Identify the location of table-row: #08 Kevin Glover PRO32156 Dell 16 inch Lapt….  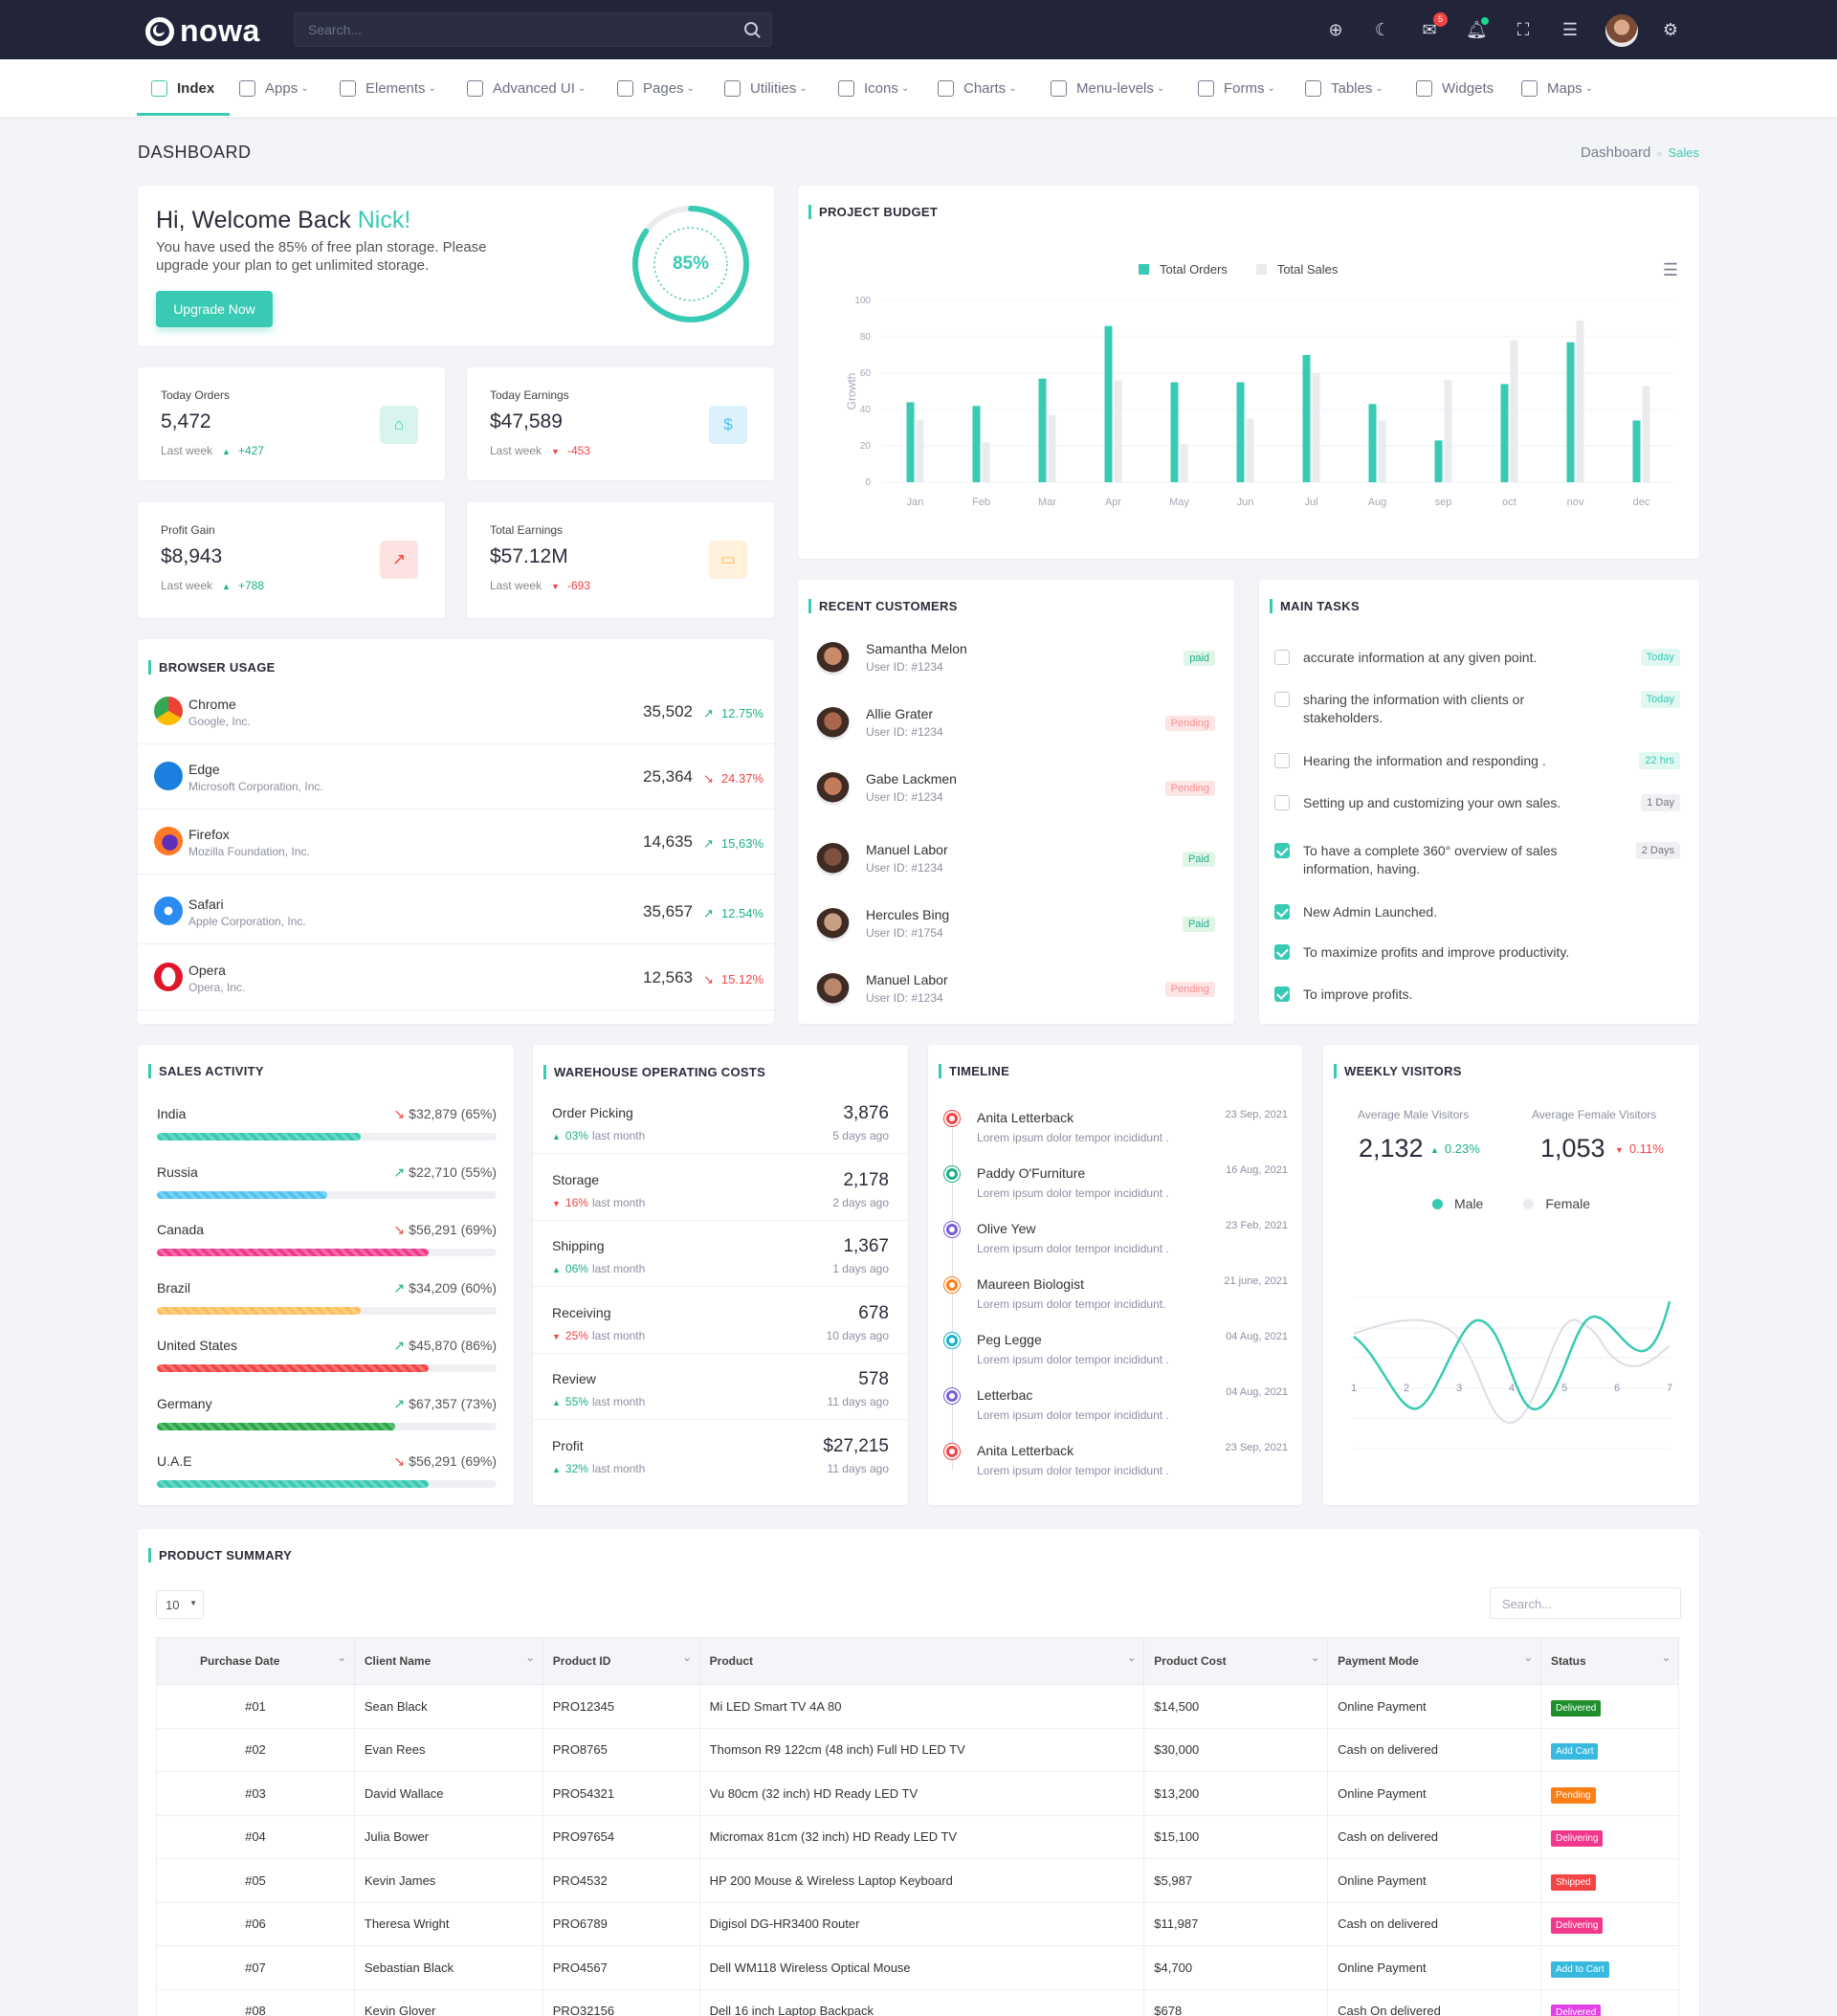
(917, 2002).